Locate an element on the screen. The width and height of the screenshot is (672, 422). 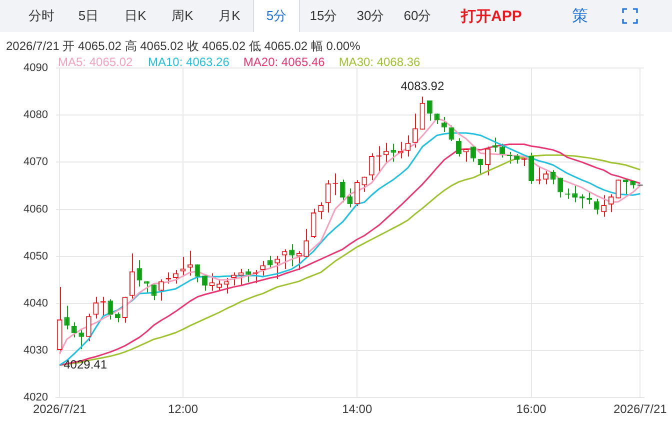
annotation: 4029.41 is located at coordinates (86, 365).